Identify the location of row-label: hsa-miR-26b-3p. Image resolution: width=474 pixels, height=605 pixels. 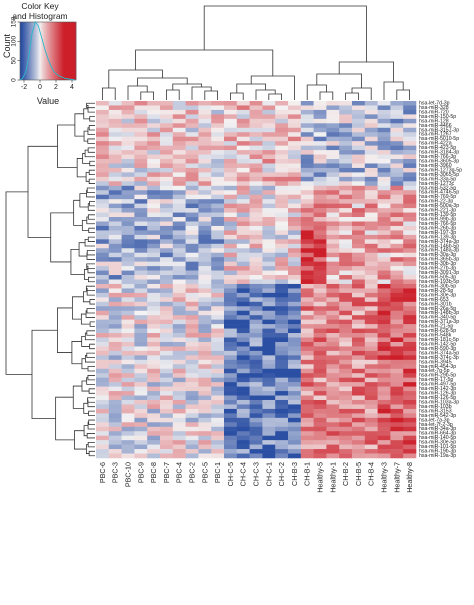
(437, 228).